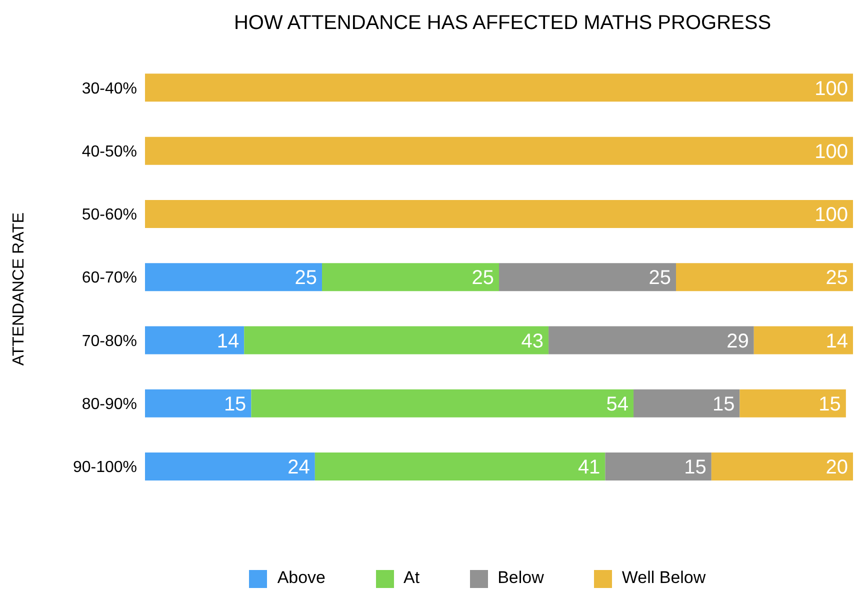 Image resolution: width=861 pixels, height=606 pixels. Describe the element at coordinates (109, 278) in the screenshot. I see `y-tick-label: 60-70%` at that location.